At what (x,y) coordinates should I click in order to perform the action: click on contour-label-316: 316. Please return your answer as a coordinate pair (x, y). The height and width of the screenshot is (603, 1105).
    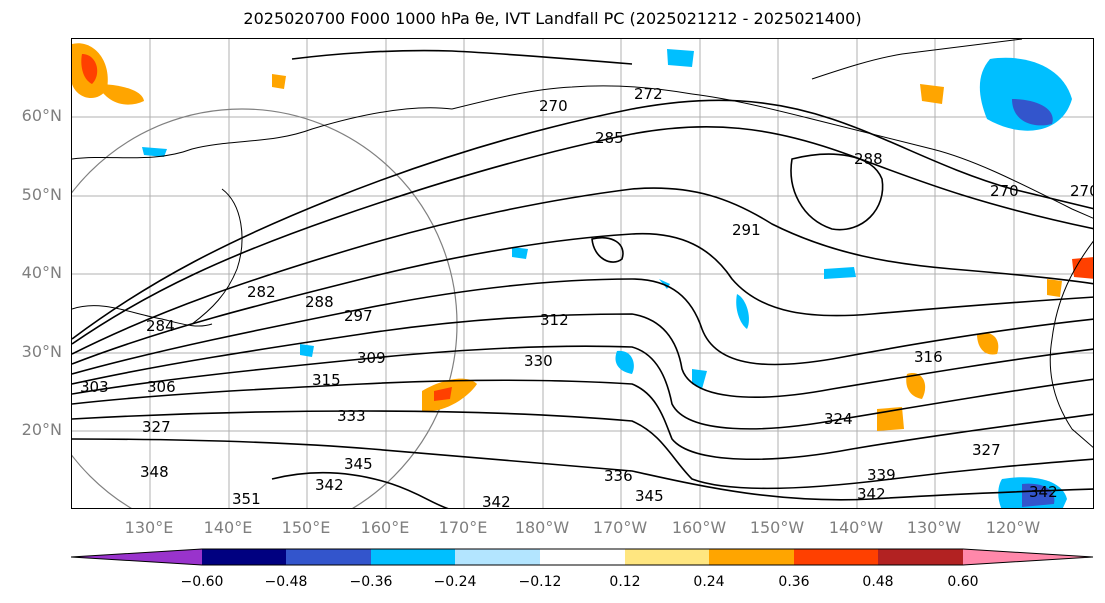
    Looking at the image, I should click on (928, 357).